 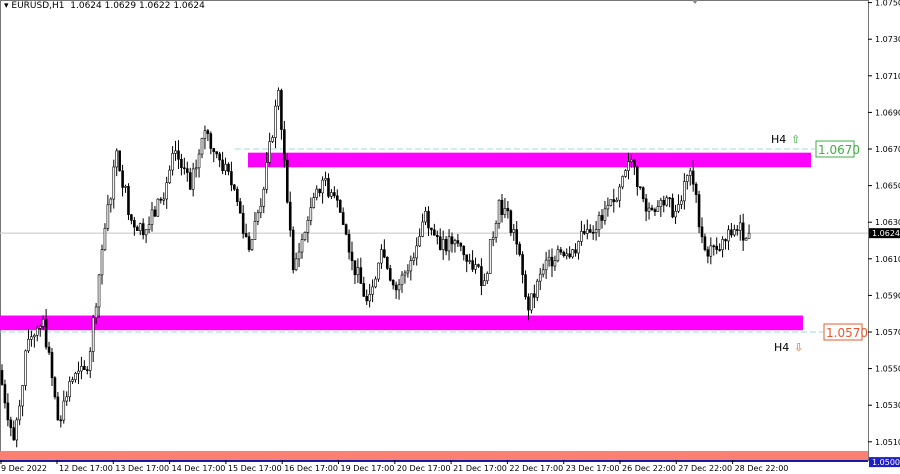 I want to click on time-tick-label: 12 Dec 17:00, so click(x=86, y=468).